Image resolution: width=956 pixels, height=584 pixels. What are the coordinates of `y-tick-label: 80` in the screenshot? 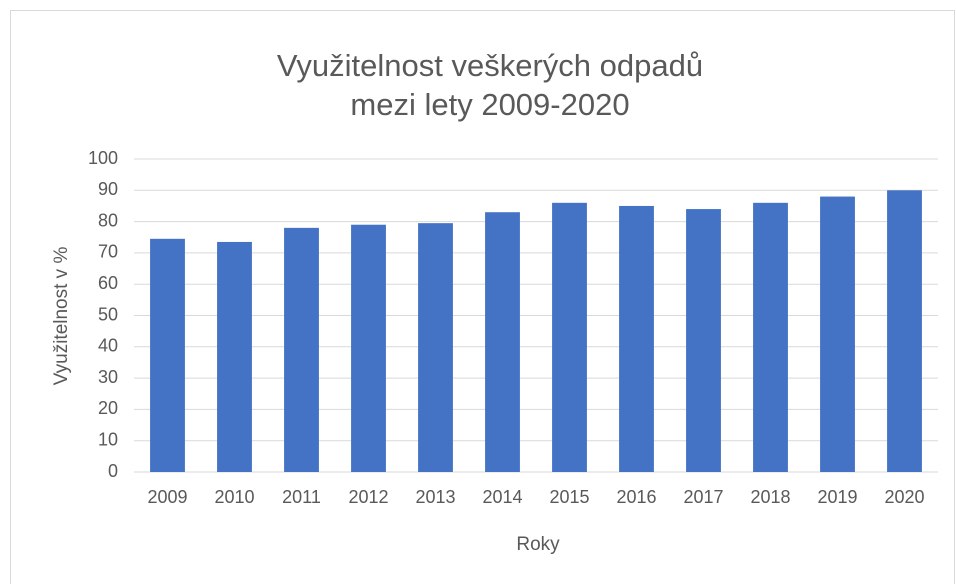 It's located at (108, 220).